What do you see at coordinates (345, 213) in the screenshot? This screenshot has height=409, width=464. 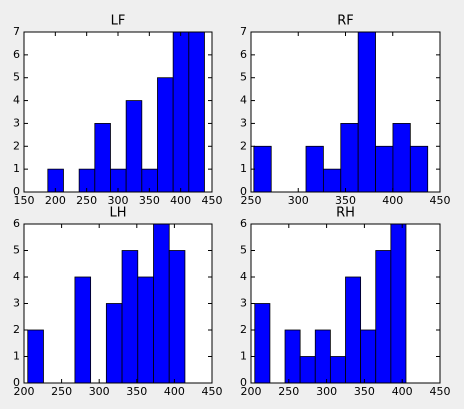 I see `chart-title: RH` at bounding box center [345, 213].